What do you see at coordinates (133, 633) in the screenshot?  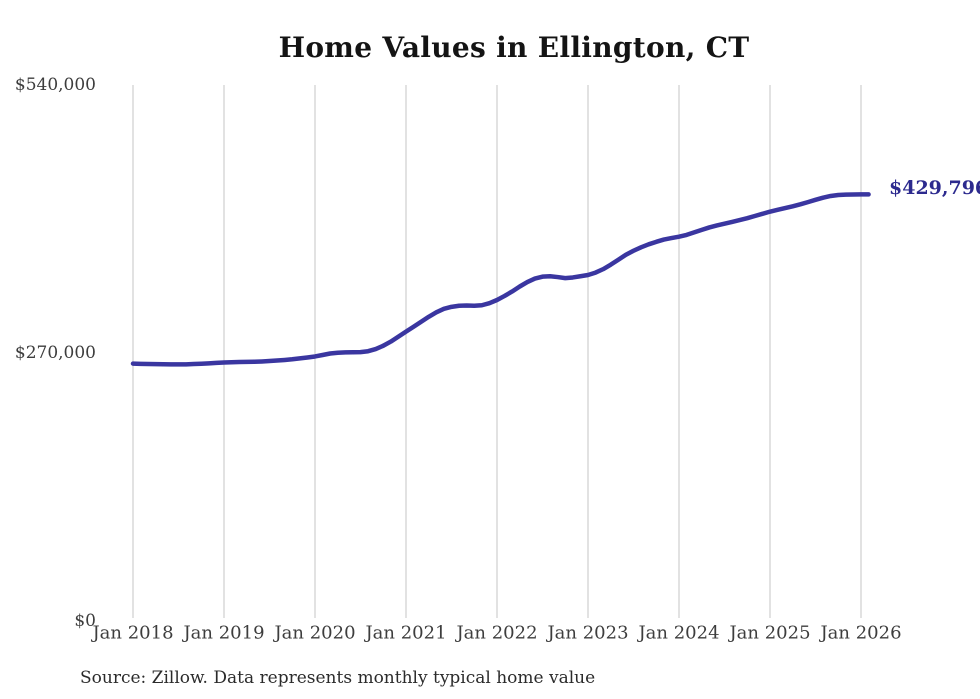 I see `x-tick-label: Jan 2018` at bounding box center [133, 633].